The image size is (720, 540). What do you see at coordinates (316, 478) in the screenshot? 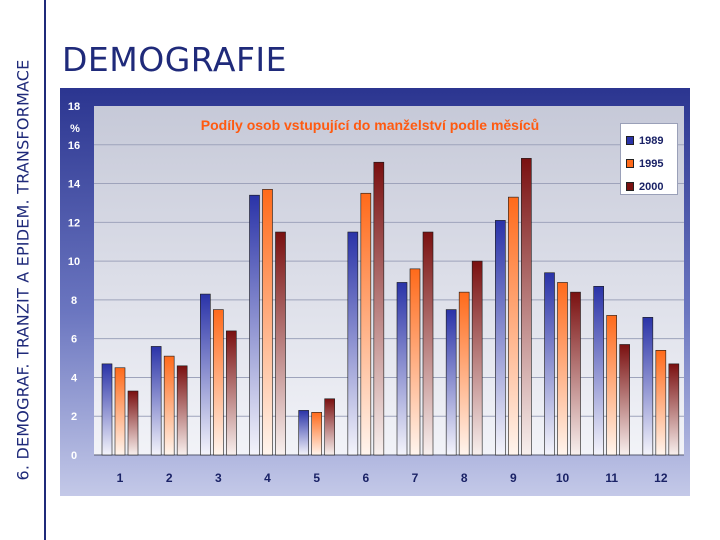
I see `x-tick-label: 5` at bounding box center [316, 478].